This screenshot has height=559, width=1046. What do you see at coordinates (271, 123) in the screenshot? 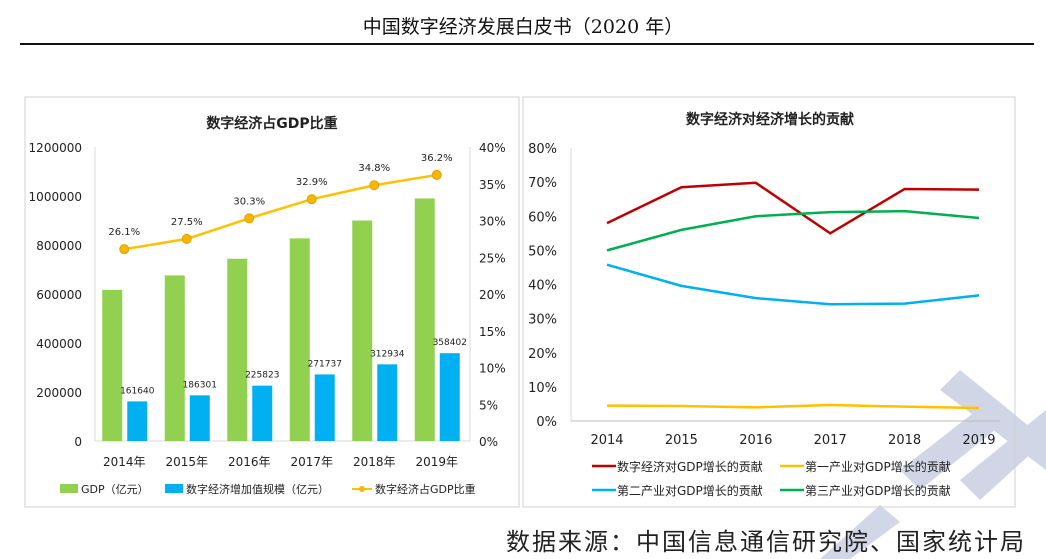
I see `chart-title: 数字经济占GDP比重` at bounding box center [271, 123].